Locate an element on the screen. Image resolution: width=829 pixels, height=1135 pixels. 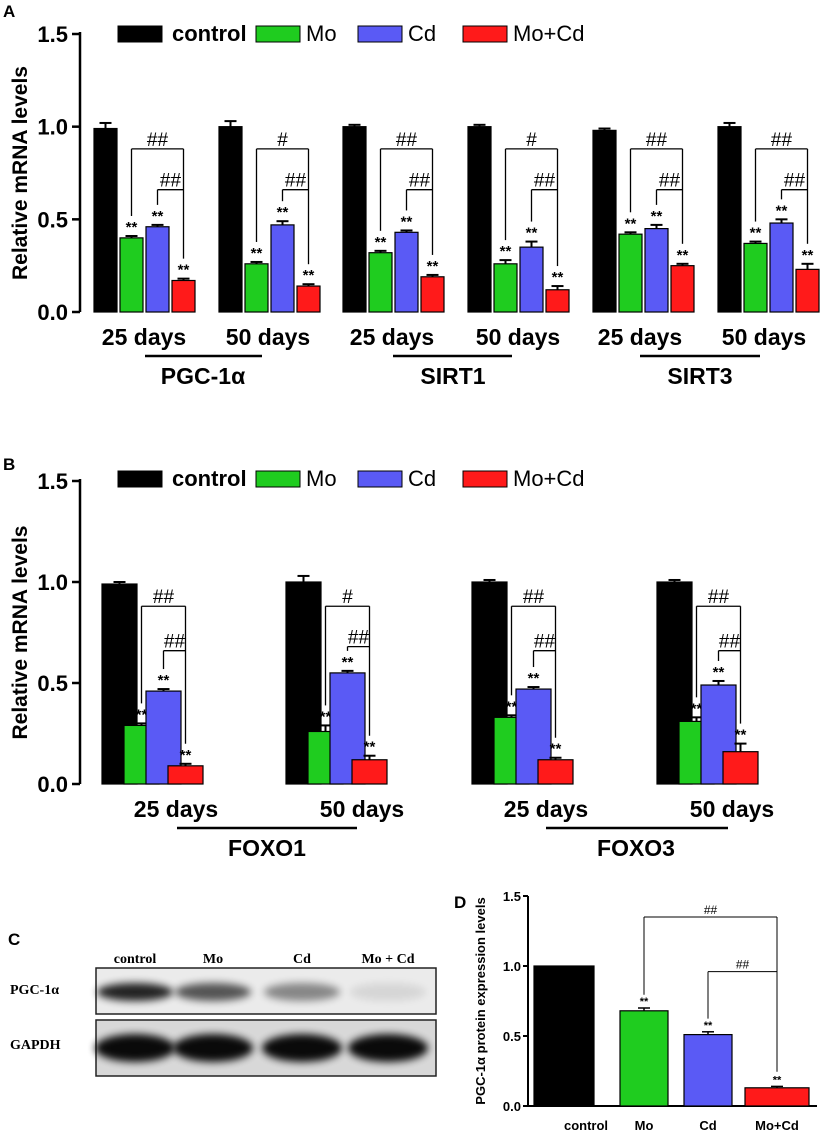
x-category-label: Mo+Cd is located at coordinates (777, 1125).